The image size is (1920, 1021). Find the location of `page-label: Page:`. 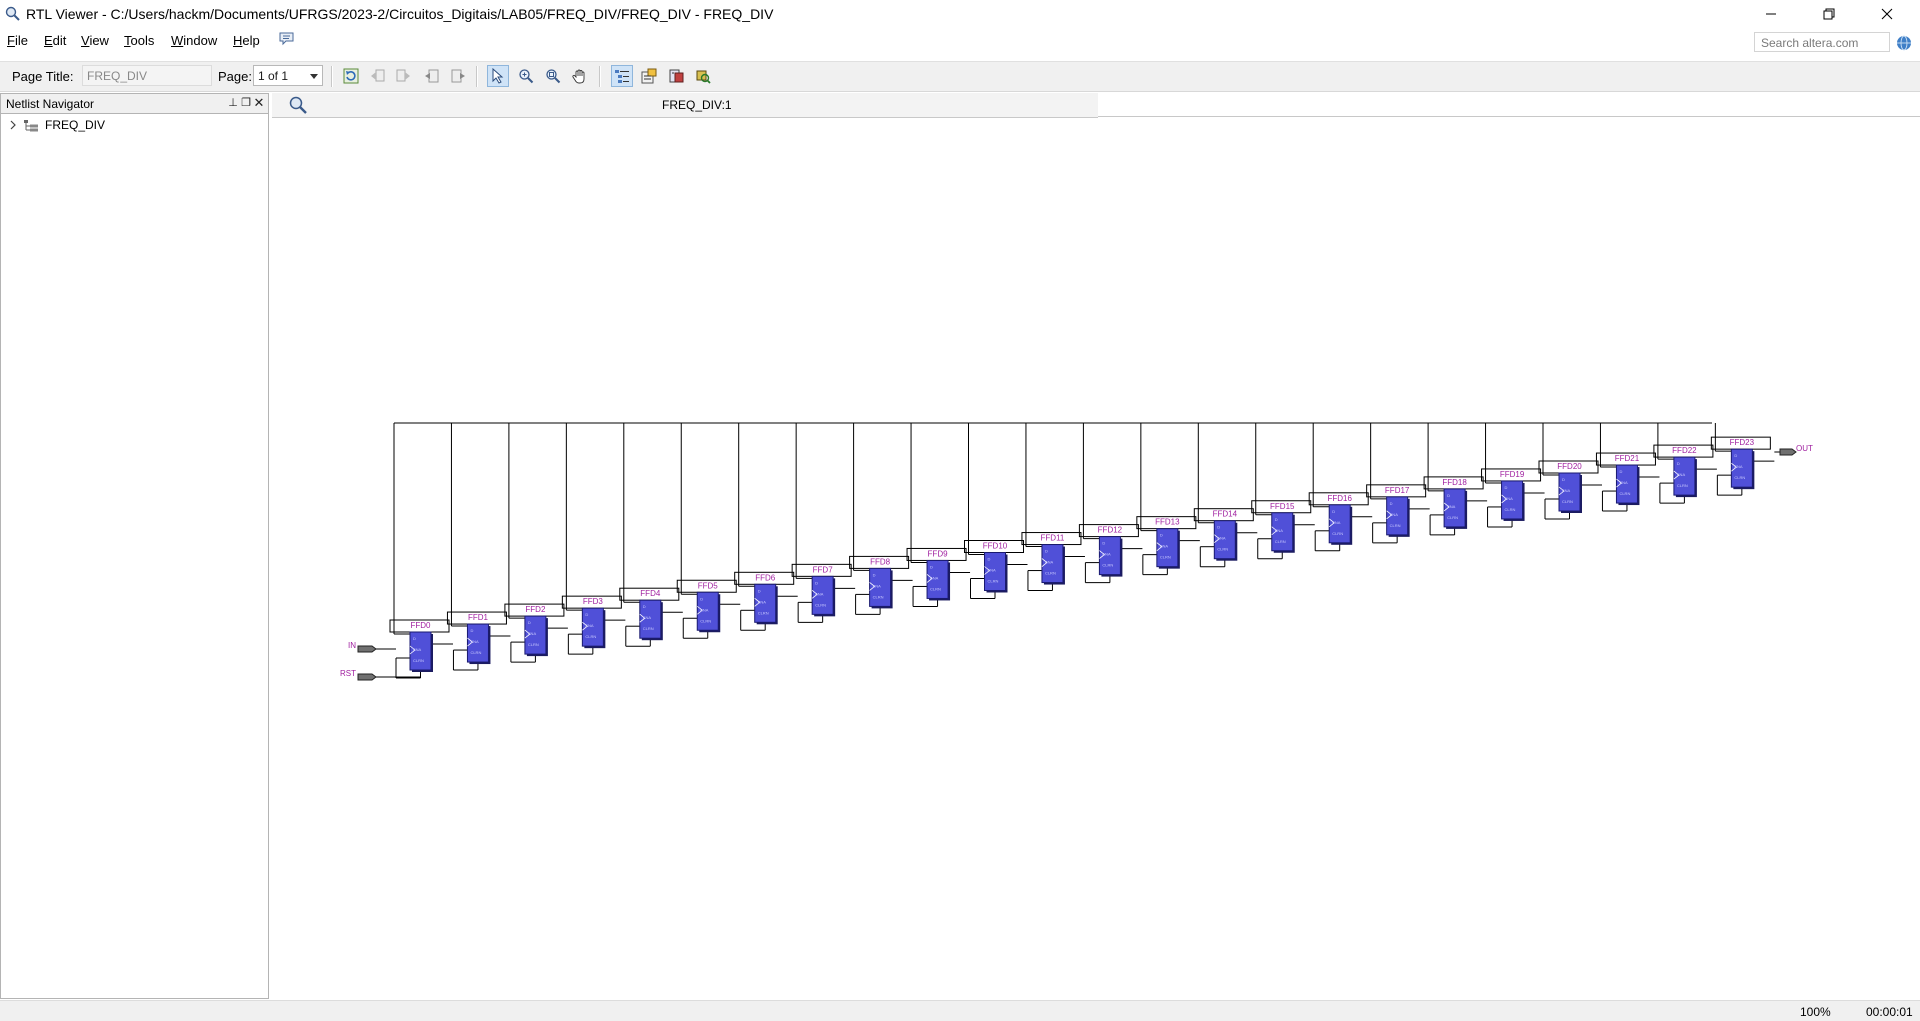

page-label: Page: is located at coordinates (235, 76).